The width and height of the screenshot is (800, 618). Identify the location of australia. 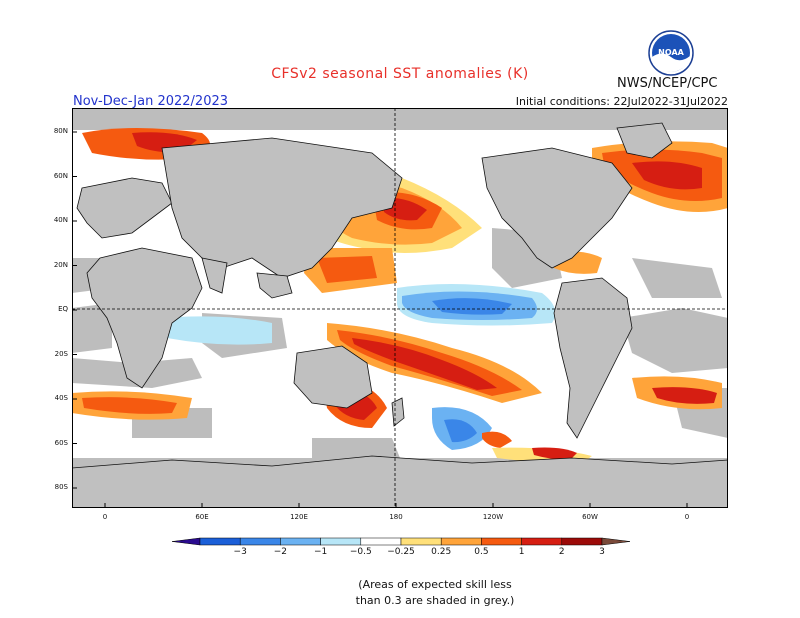
(333, 377).